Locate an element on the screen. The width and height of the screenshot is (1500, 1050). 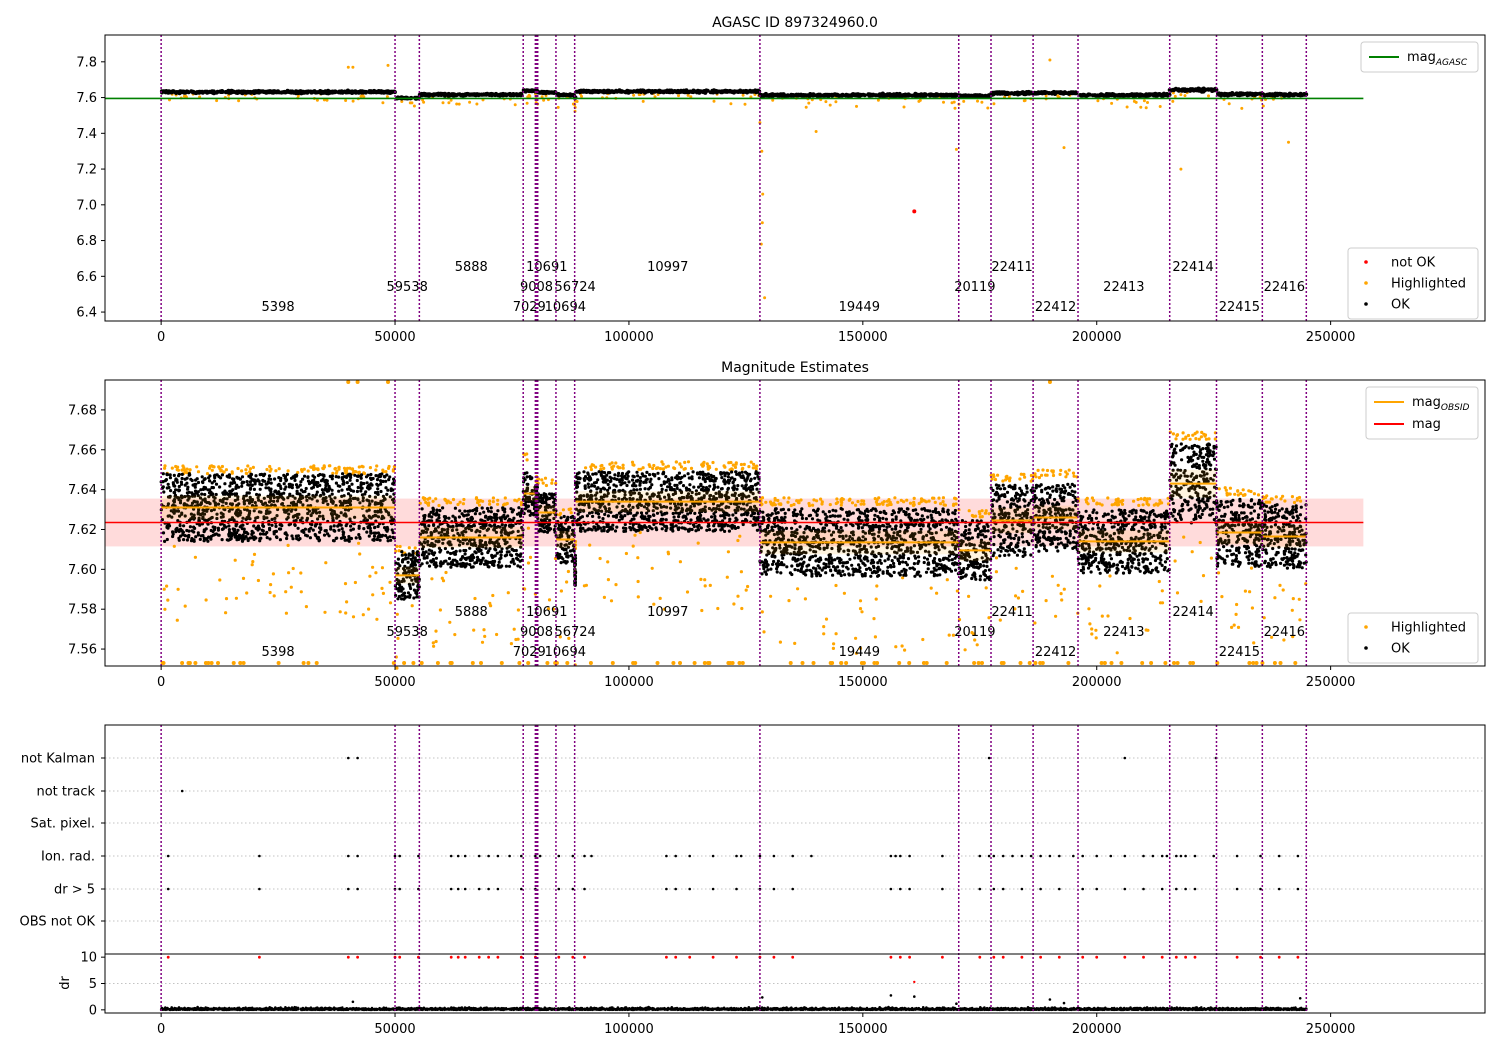
y-tick-label: 7.60 is located at coordinates (82, 570).